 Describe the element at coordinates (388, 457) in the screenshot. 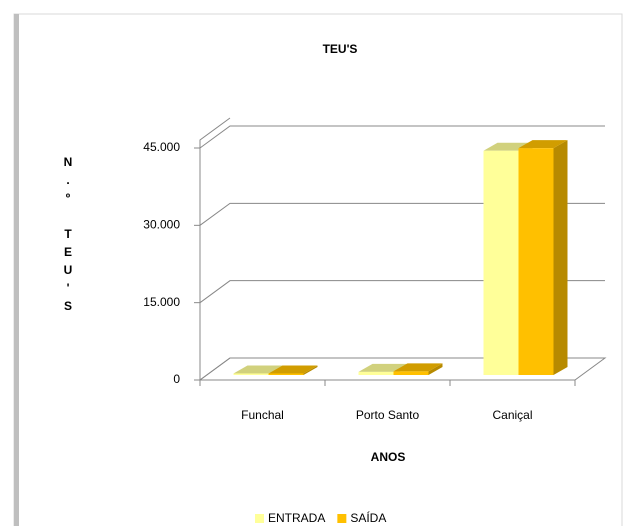

I see `x-axis-title: ANOS` at that location.